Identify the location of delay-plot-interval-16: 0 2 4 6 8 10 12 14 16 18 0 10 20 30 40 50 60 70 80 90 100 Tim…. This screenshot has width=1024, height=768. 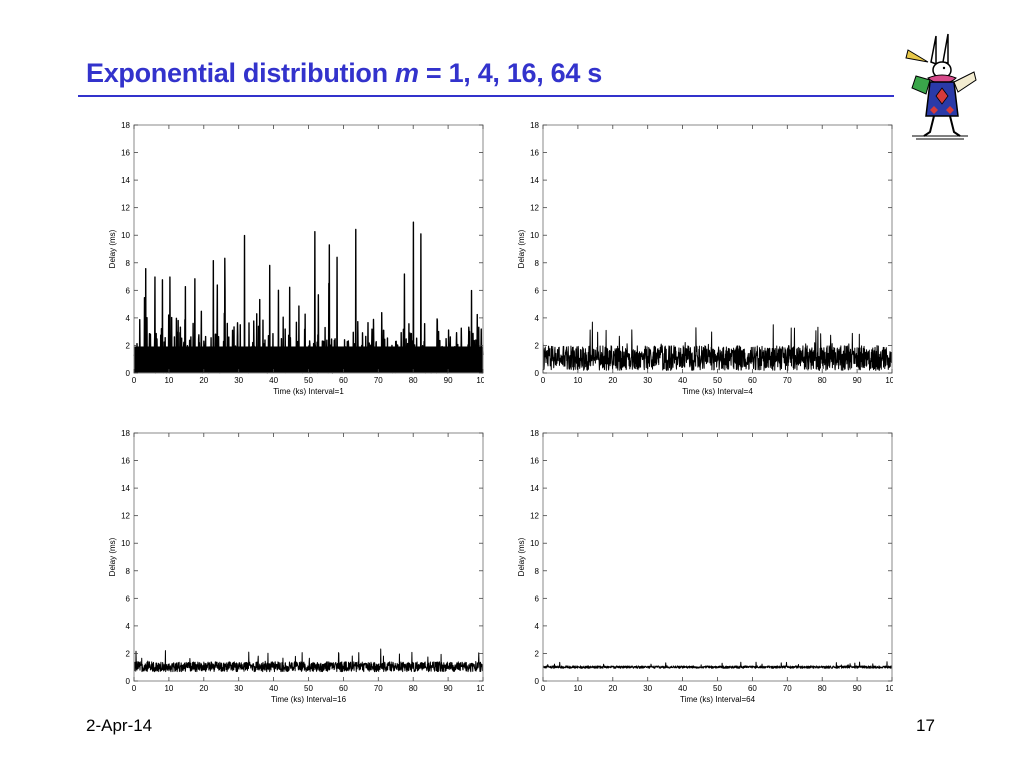
(294, 570).